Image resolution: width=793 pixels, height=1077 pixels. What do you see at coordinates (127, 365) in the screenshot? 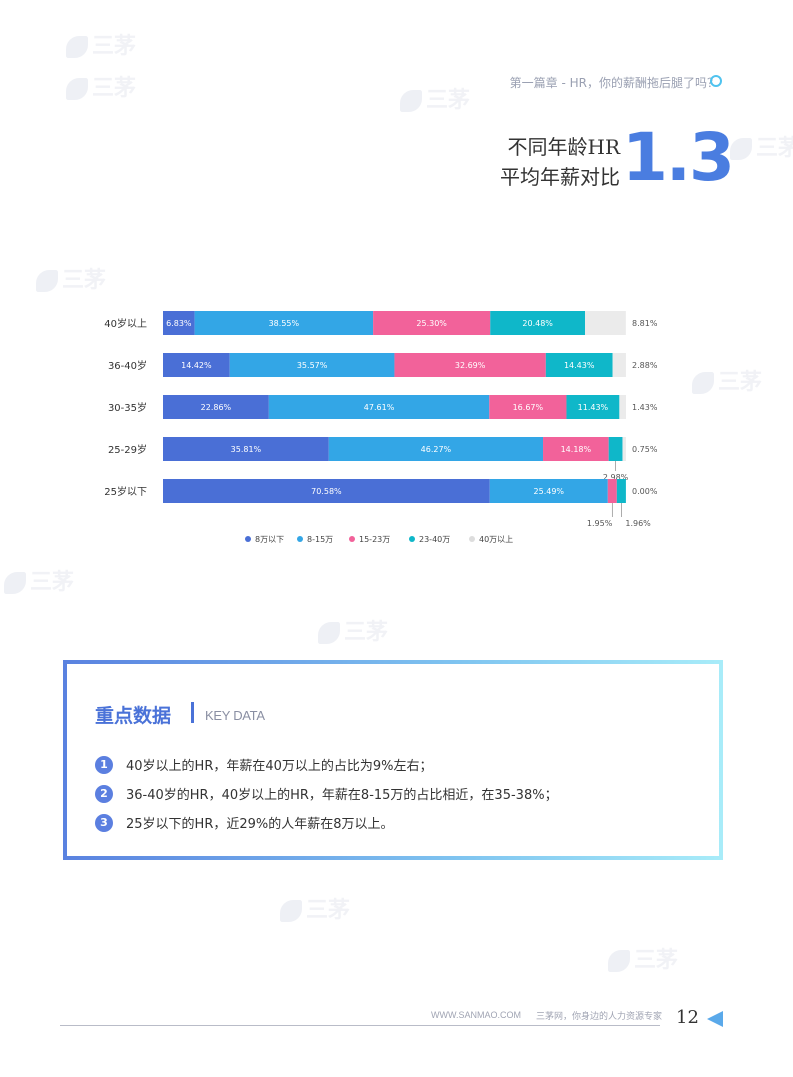
I see `category-label: 36-40岁` at bounding box center [127, 365].